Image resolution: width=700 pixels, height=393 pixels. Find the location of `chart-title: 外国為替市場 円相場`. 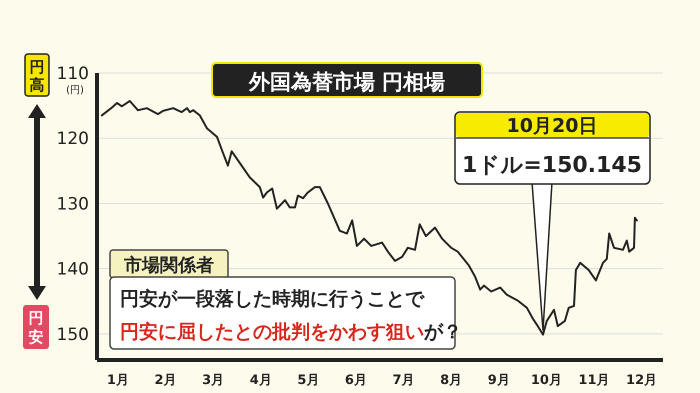

chart-title: 外国為替市場 円相場 is located at coordinates (347, 82).